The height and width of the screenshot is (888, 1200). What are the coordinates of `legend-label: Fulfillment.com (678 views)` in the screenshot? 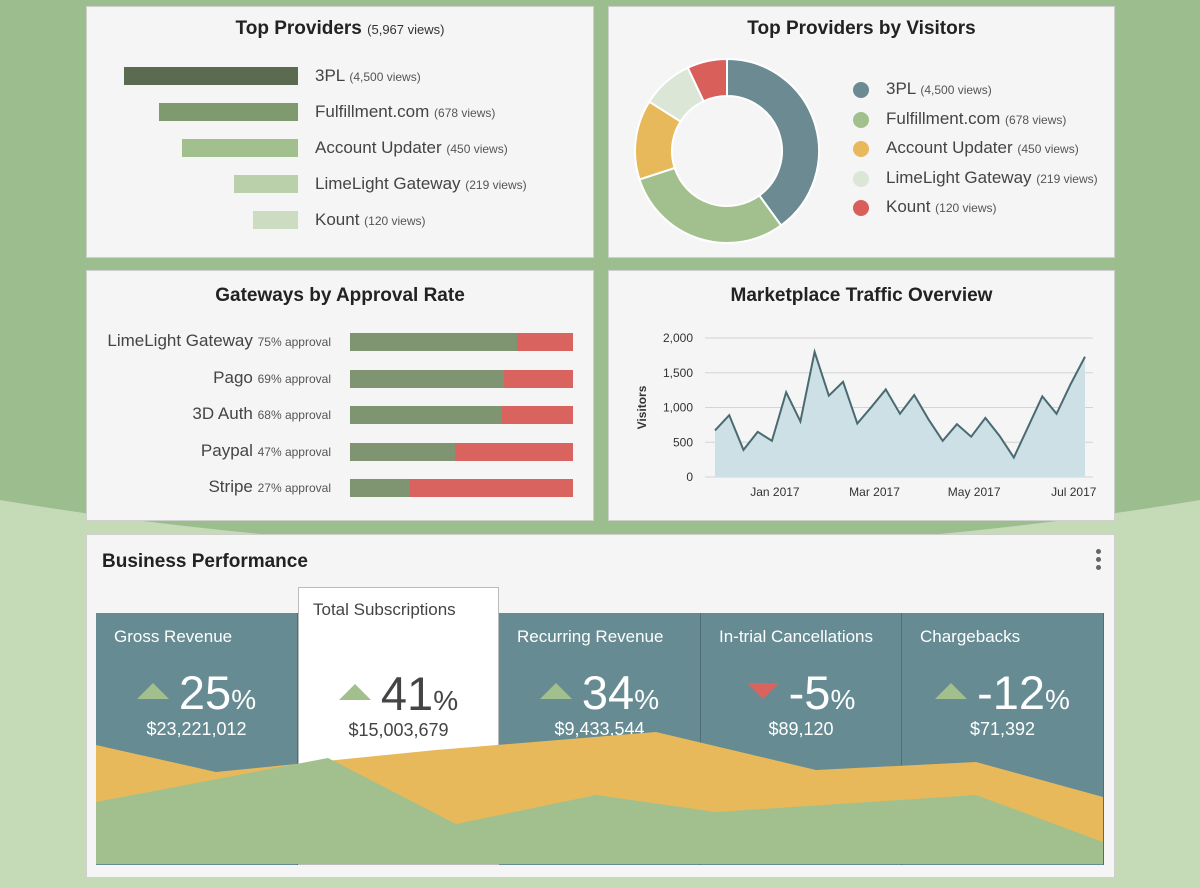 It's located at (976, 118).